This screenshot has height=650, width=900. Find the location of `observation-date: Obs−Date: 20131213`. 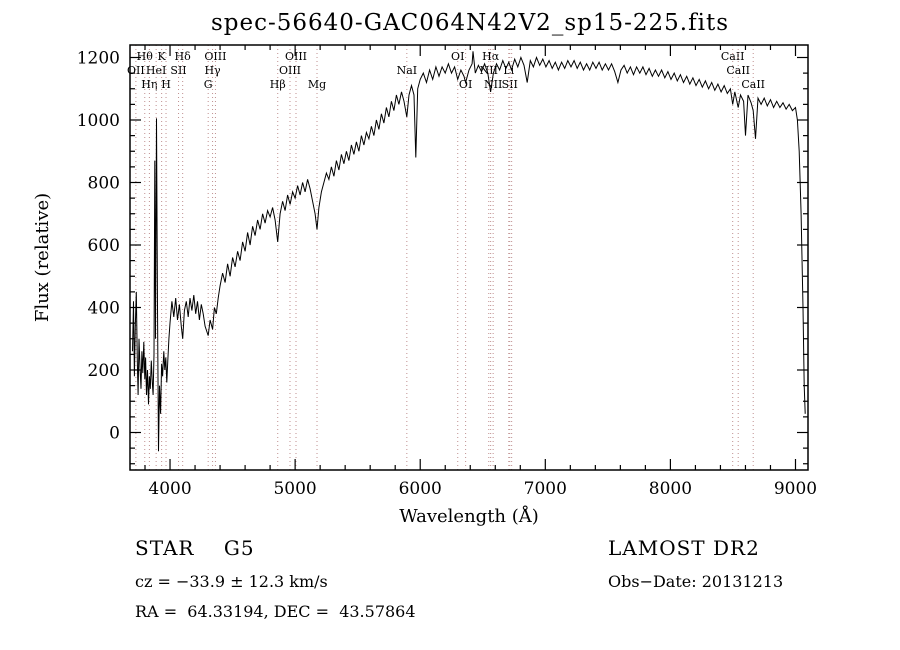

observation-date: Obs−Date: 20131213 is located at coordinates (696, 581).